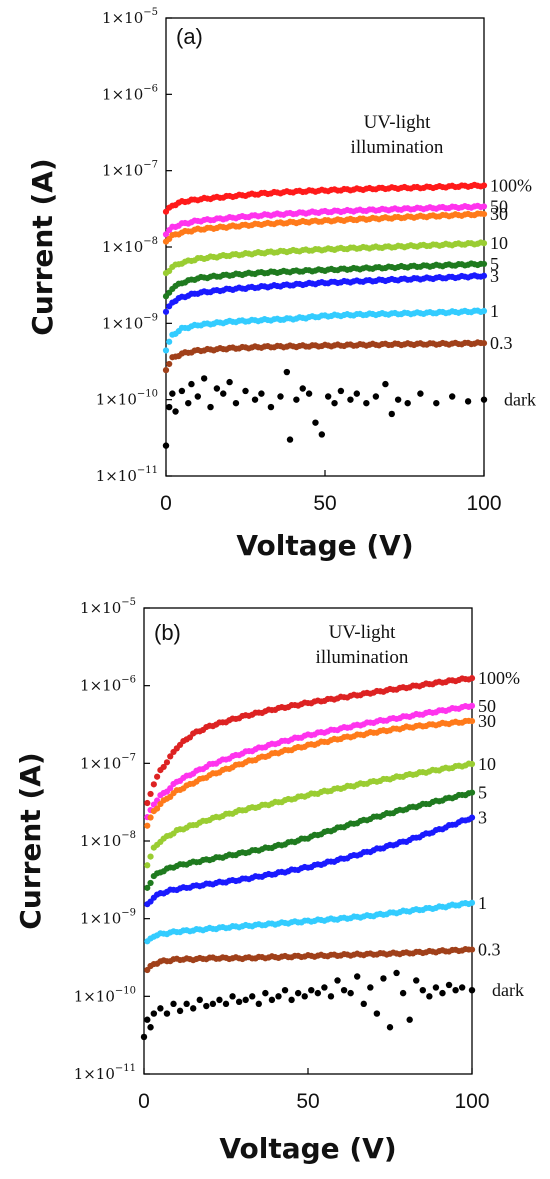  I want to click on series-label: 100%, so click(499, 678).